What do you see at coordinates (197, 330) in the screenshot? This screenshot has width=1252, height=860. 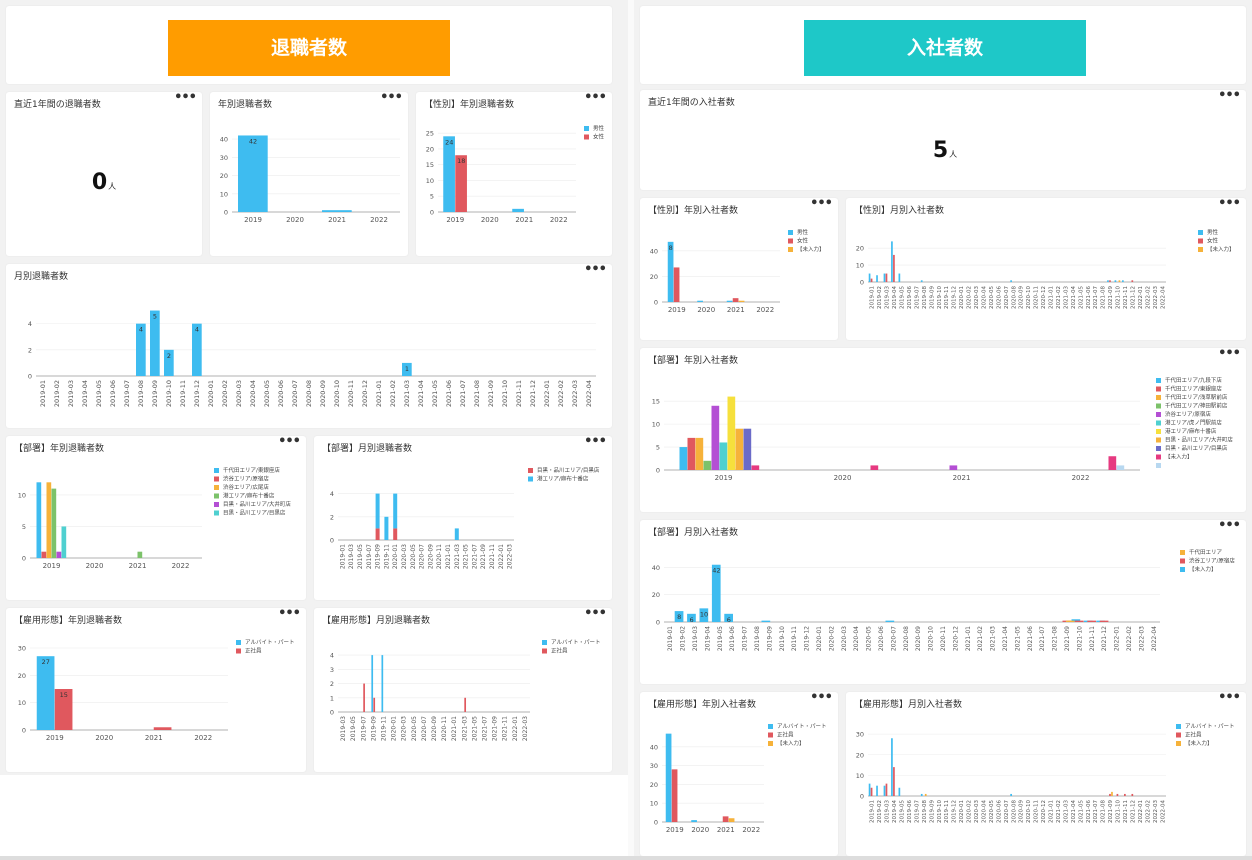 I see `data-label: 4` at bounding box center [197, 330].